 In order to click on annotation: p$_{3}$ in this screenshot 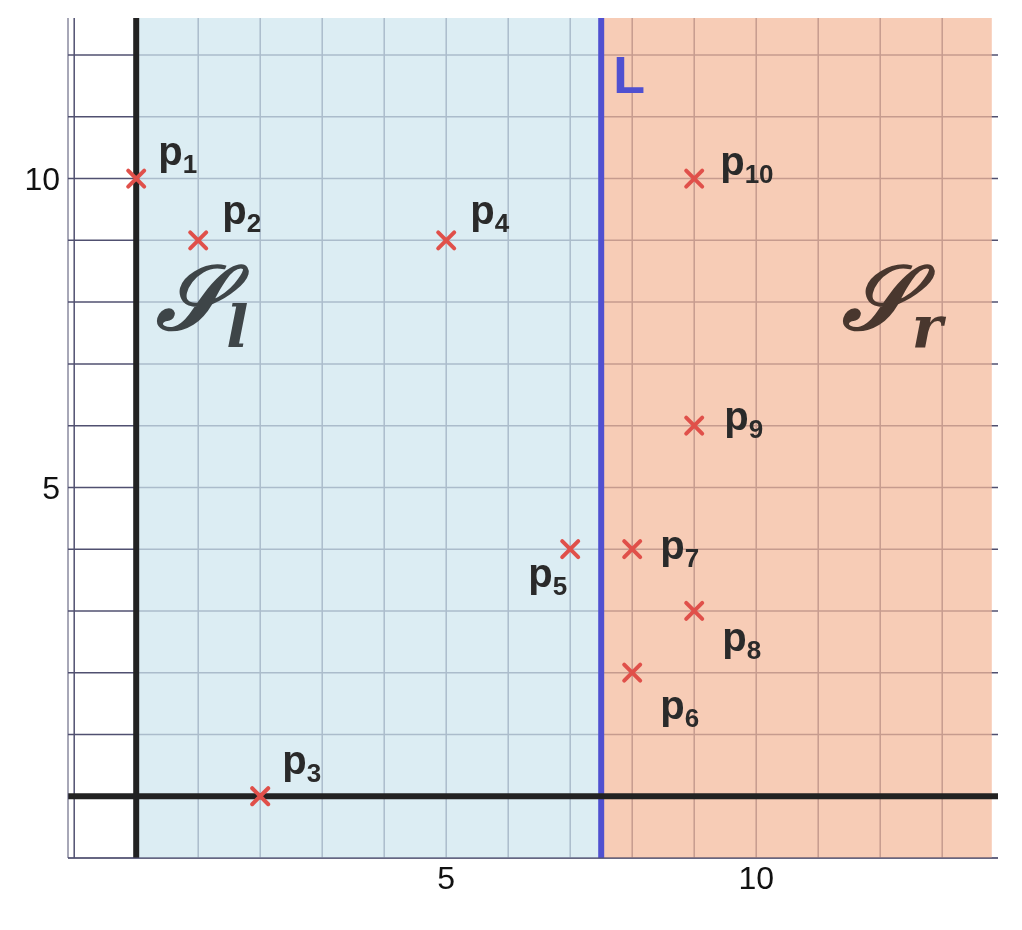, I will do `click(302, 763)`.